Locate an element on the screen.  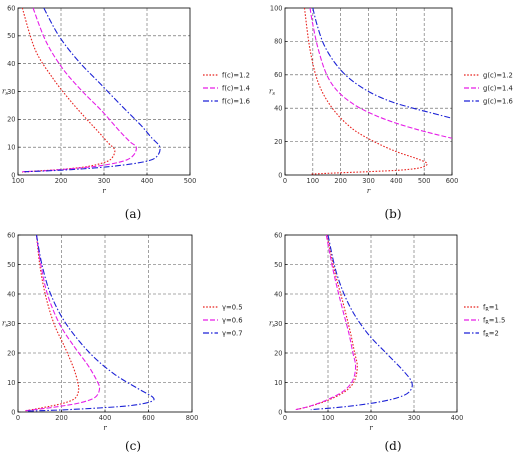
legend-label-3: f(c)=1.6 is located at coordinates (236, 101).